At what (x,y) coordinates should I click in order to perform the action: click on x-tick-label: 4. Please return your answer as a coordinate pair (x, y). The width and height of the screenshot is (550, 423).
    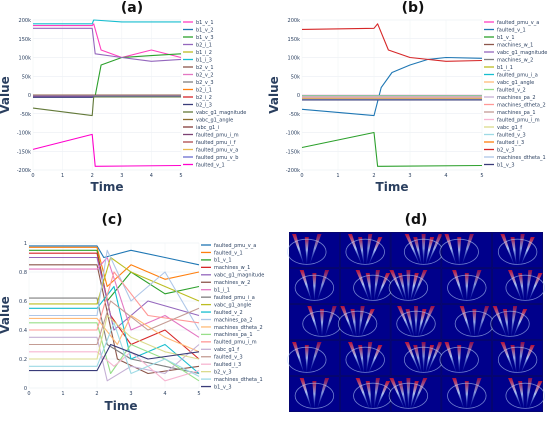
    Looking at the image, I should click on (151, 176).